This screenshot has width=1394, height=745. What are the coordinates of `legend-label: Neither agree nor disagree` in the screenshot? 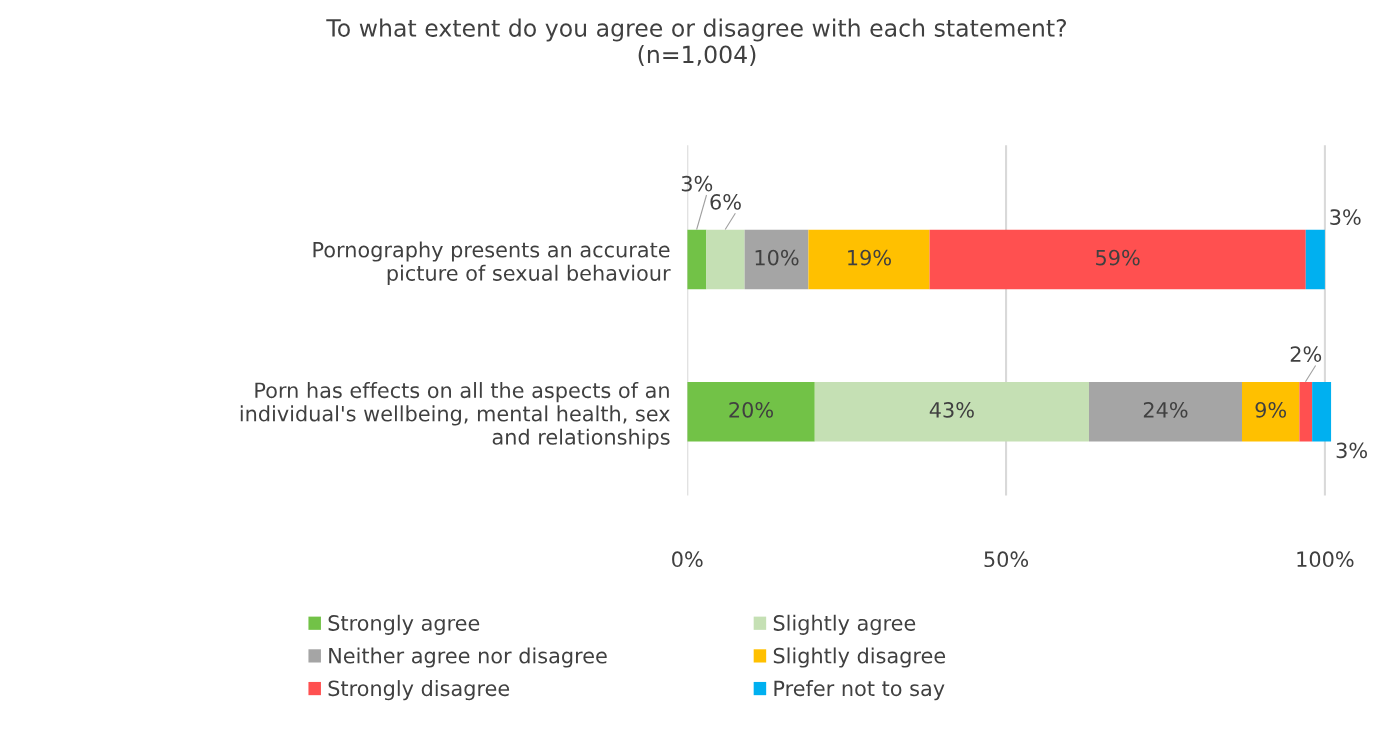 It's located at (468, 657).